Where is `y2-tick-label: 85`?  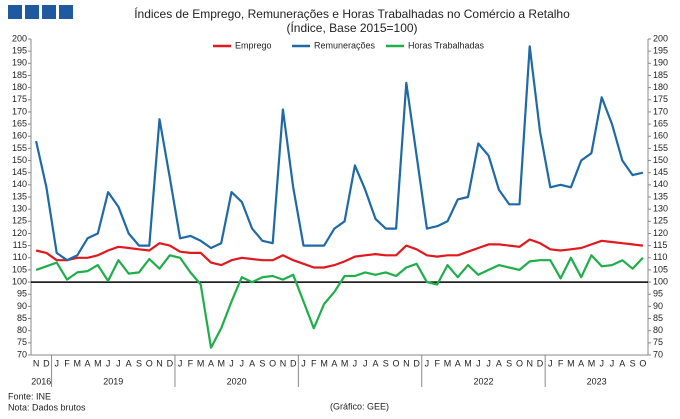 y2-tick-label: 85 is located at coordinates (658, 318).